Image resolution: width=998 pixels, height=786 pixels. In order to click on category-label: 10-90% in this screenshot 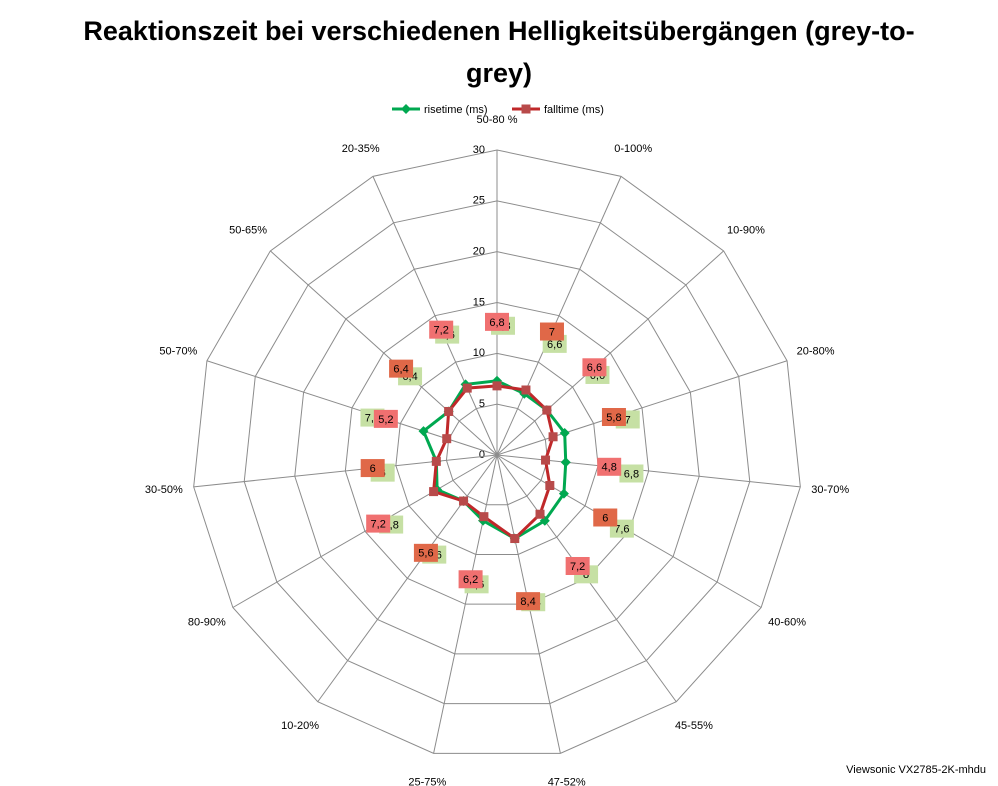, I will do `click(746, 231)`.